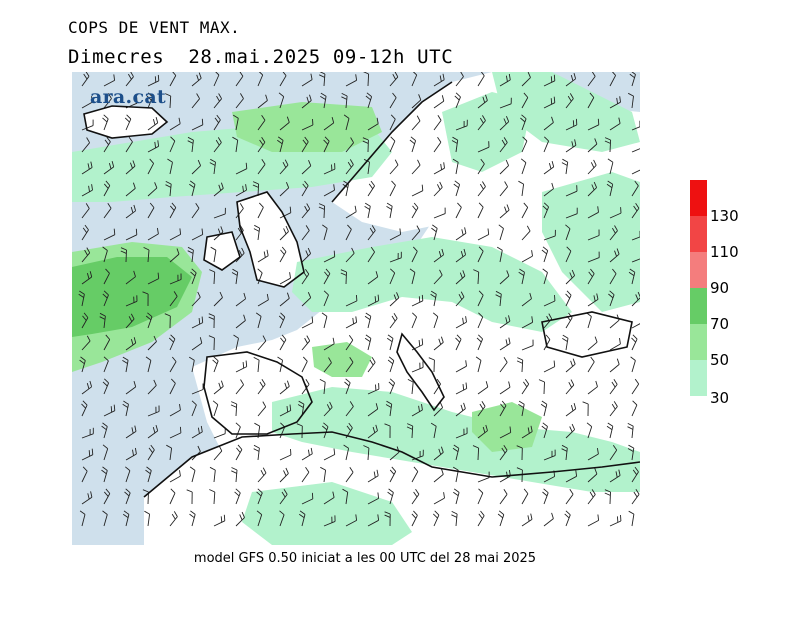 This screenshot has width=800, height=617. What do you see at coordinates (222, 251) in the screenshot?
I see `land-ireland` at bounding box center [222, 251].